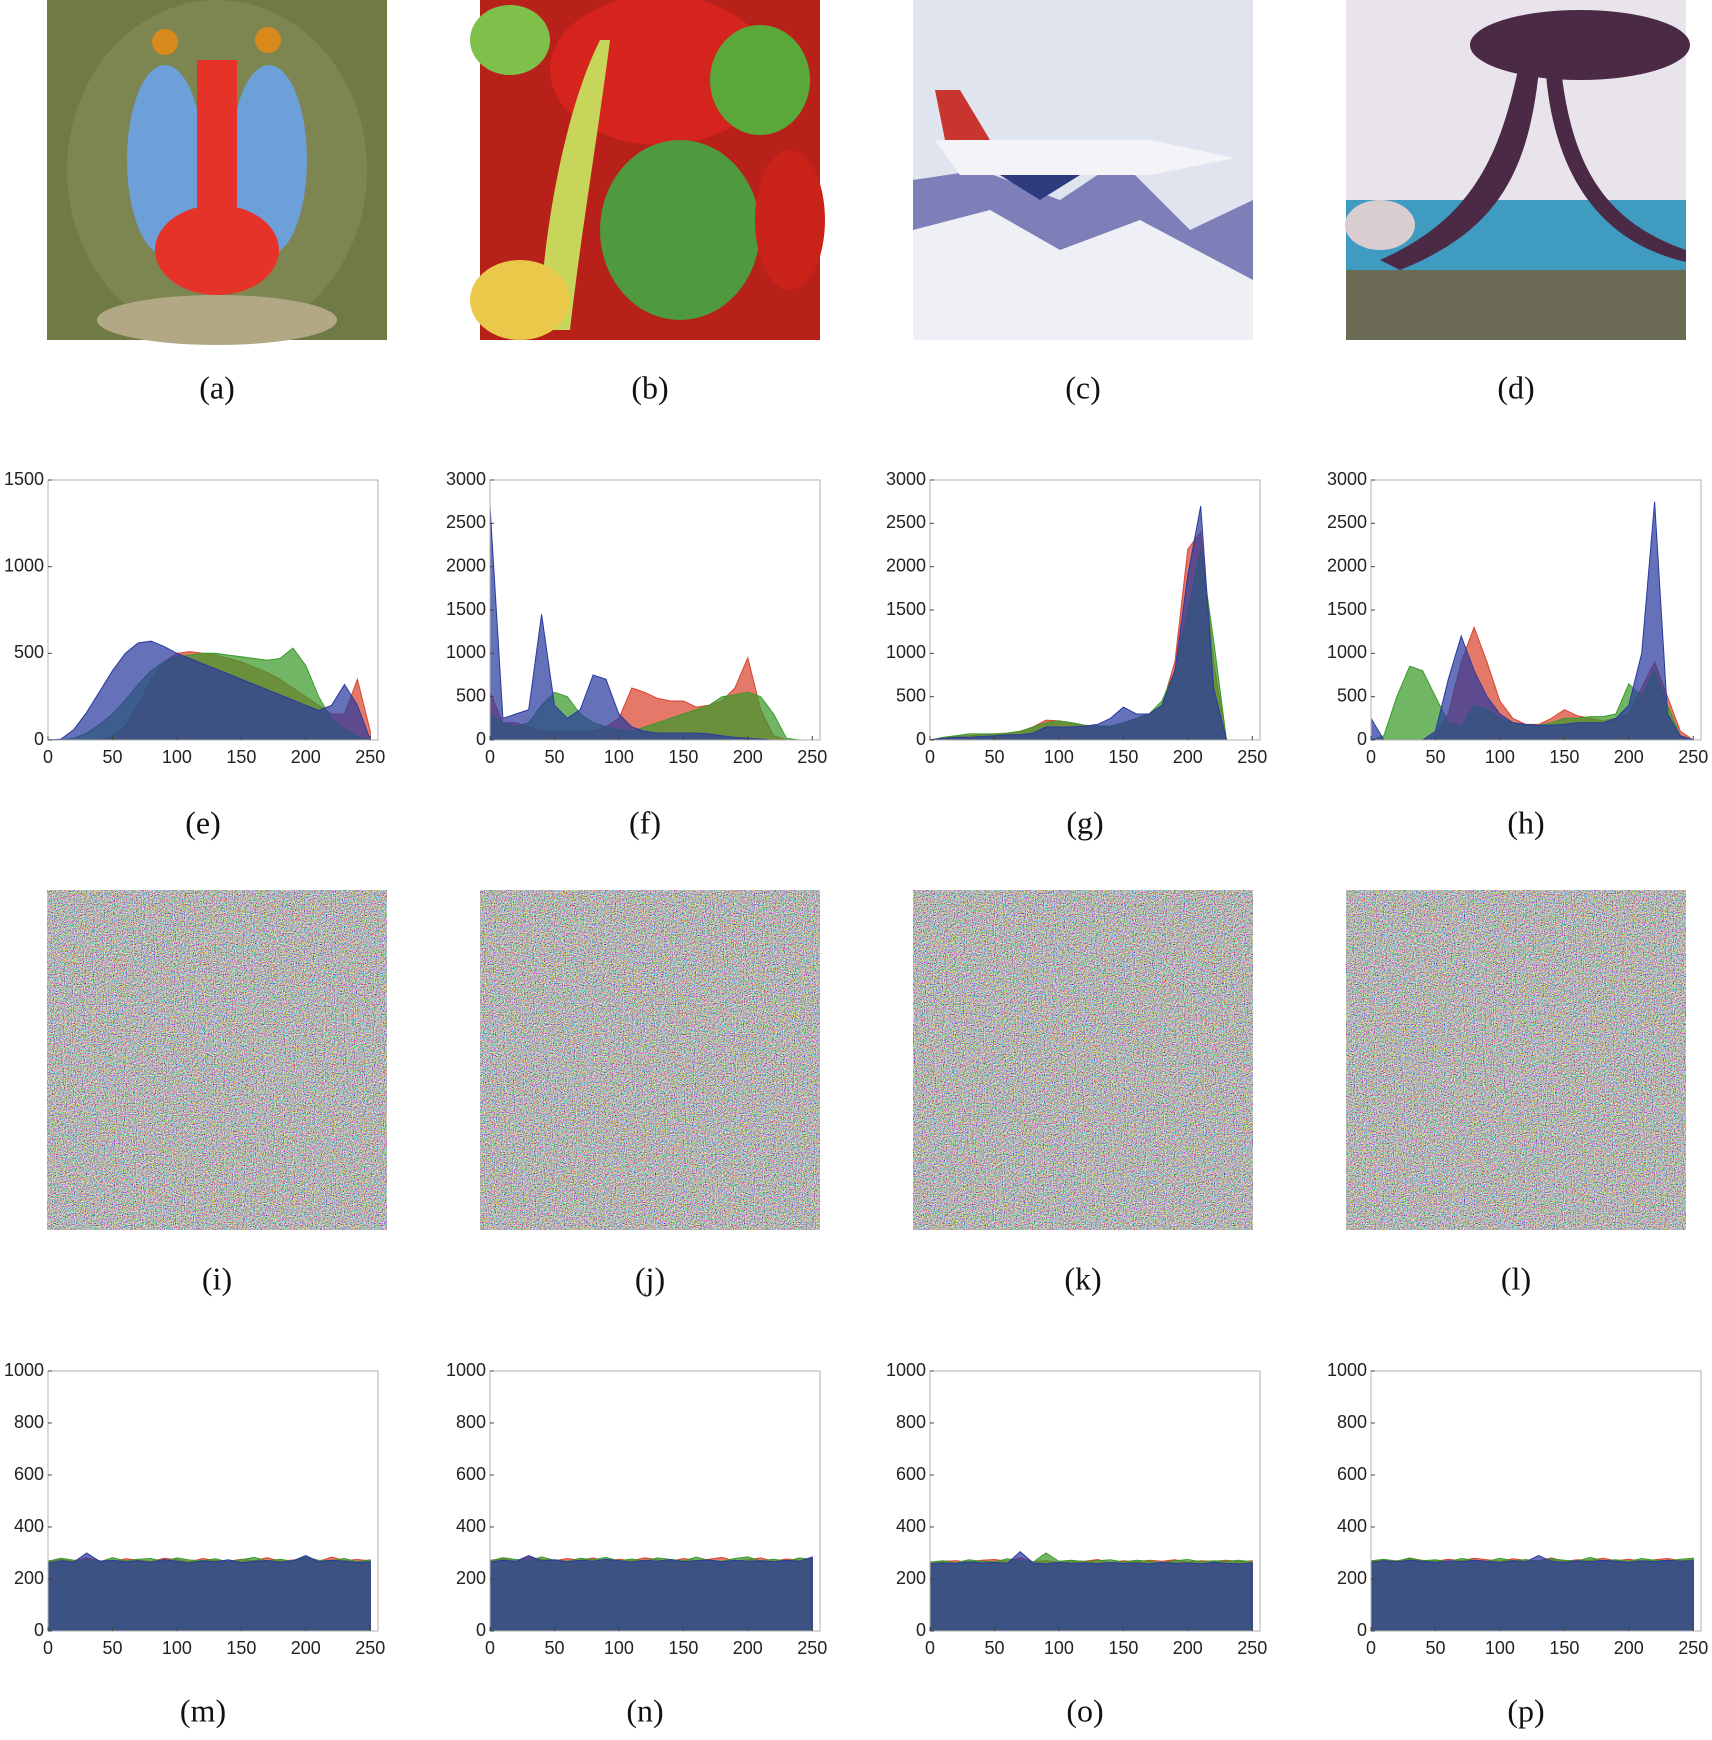 The height and width of the screenshot is (1740, 1712). I want to click on histogram-chart: 0 200 400 600 800 1000 0 50 100 150 200 250 (m), so click(194, 1544).